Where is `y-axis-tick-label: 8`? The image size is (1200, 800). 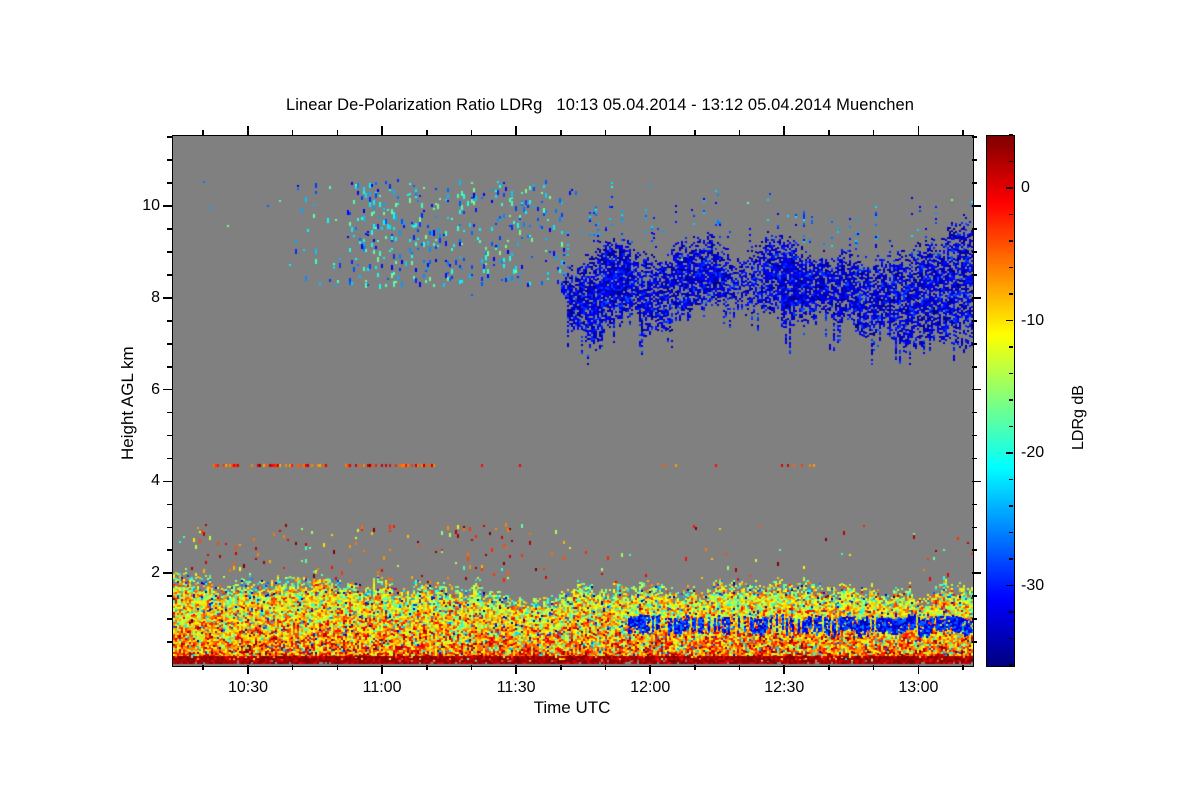 y-axis-tick-label: 8 is located at coordinates (155, 297).